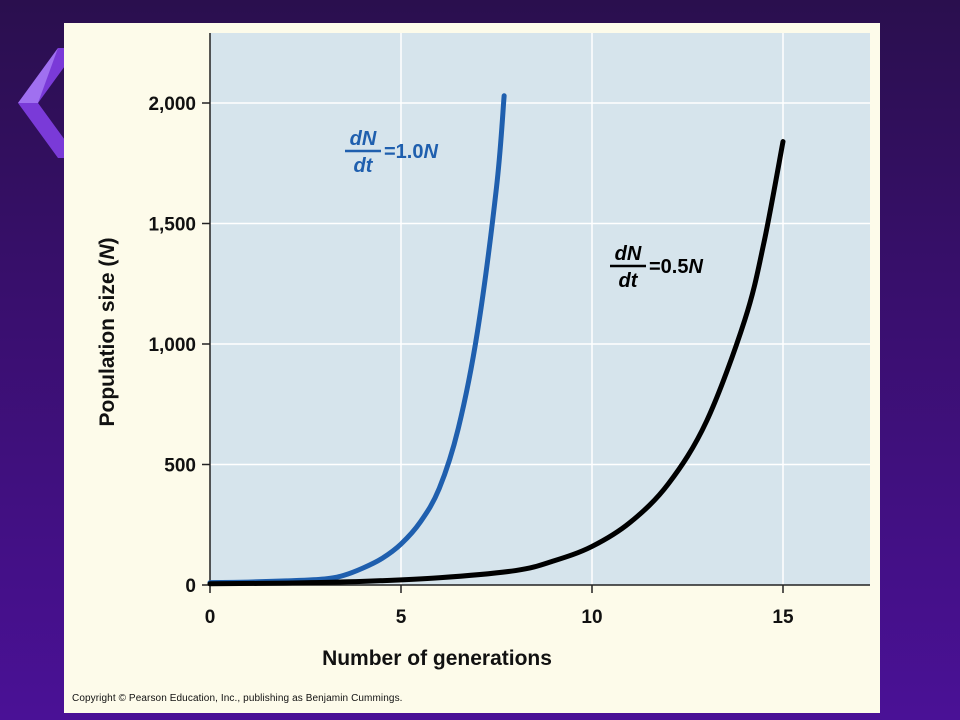  What do you see at coordinates (411, 152) in the screenshot?
I see `label-rhs: =1.0N` at bounding box center [411, 152].